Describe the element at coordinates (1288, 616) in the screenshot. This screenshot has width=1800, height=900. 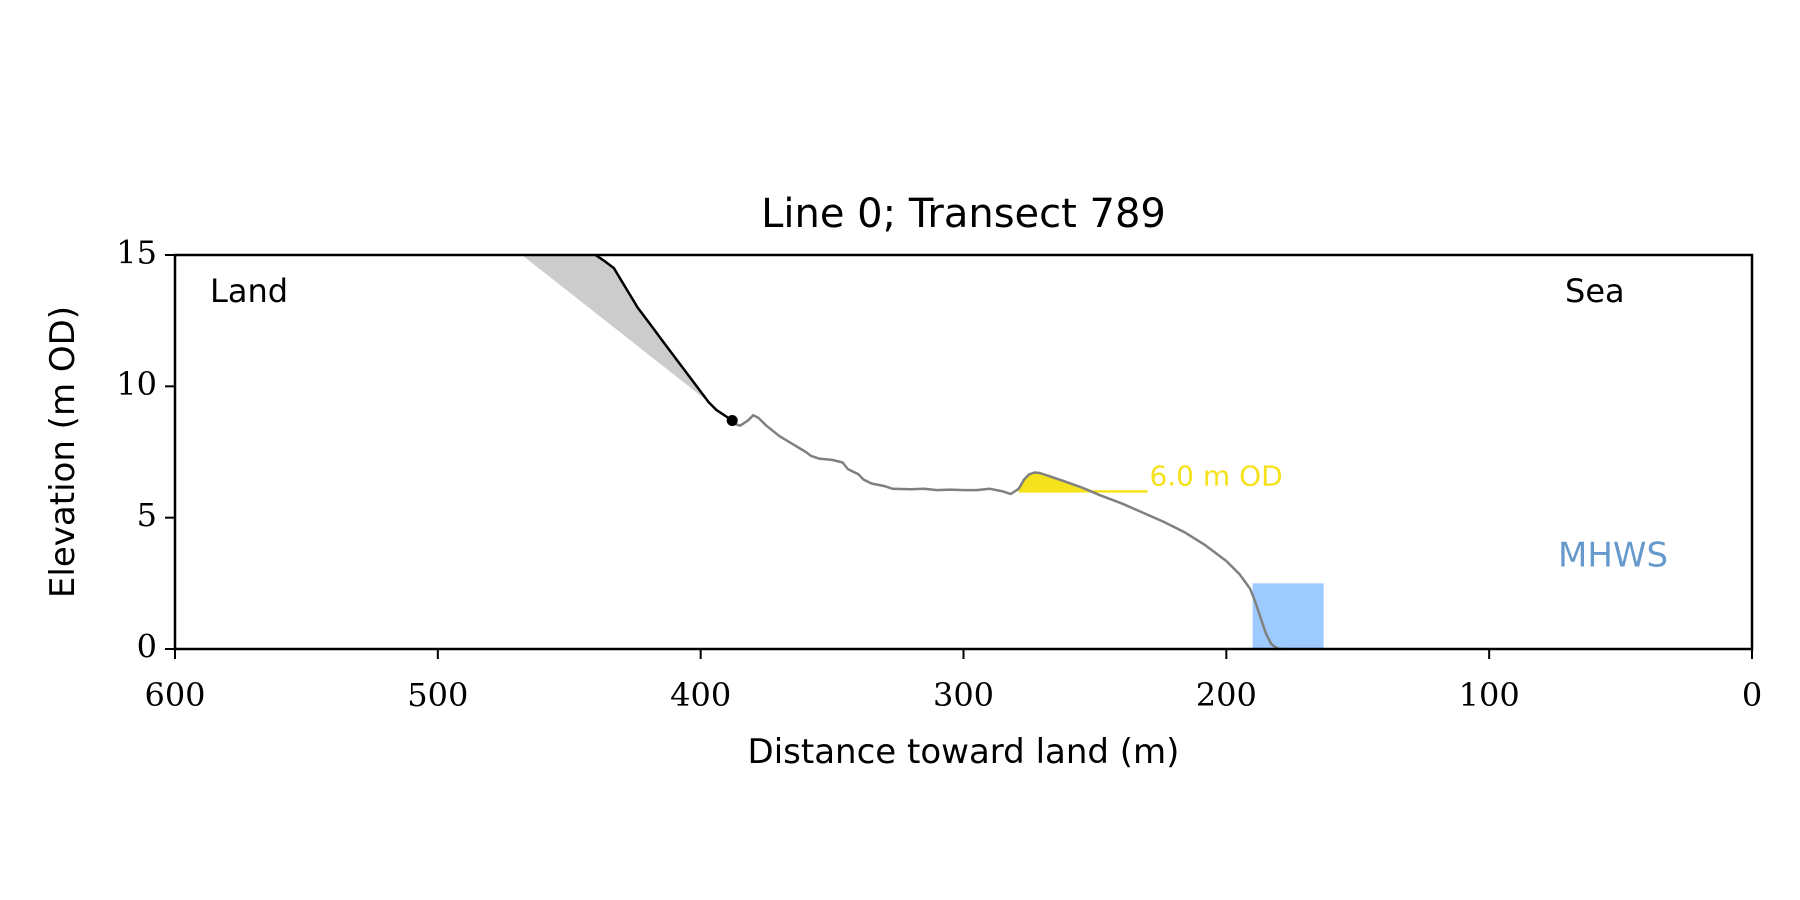
I see `mhws-area` at that location.